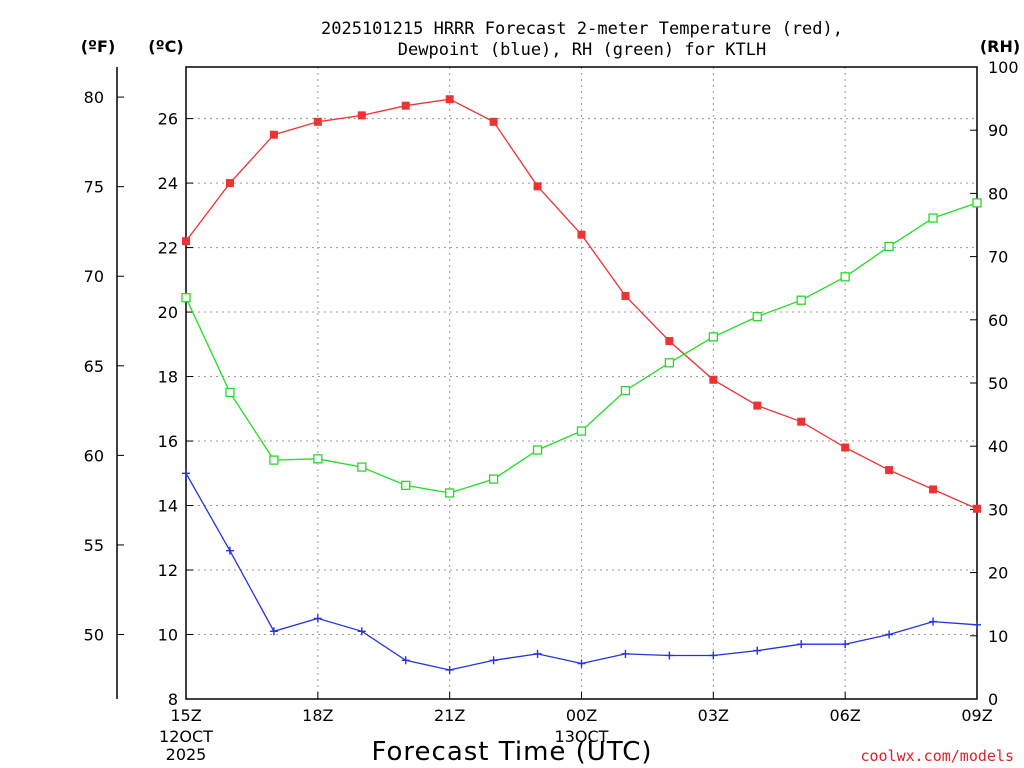 The width and height of the screenshot is (1024, 768). Describe the element at coordinates (168, 441) in the screenshot. I see `celsius-tick-label: 16` at that location.